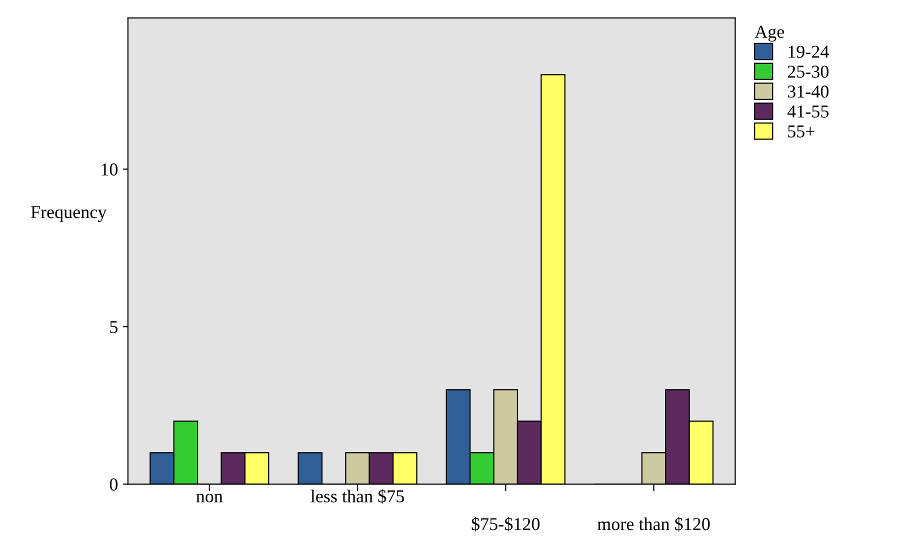 Image resolution: width=901 pixels, height=544 pixels. What do you see at coordinates (110, 169) in the screenshot?
I see `y-tick-label: 10` at bounding box center [110, 169].